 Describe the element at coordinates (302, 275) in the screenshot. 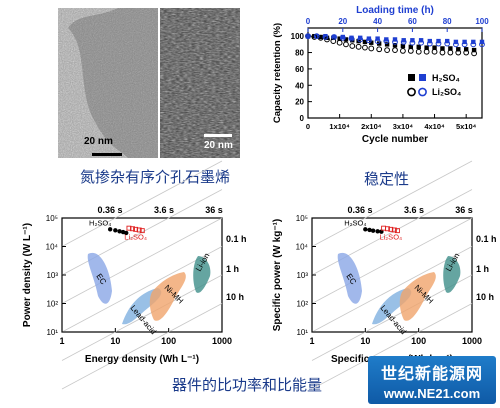

I see `y-tick-label: 10³` at that location.